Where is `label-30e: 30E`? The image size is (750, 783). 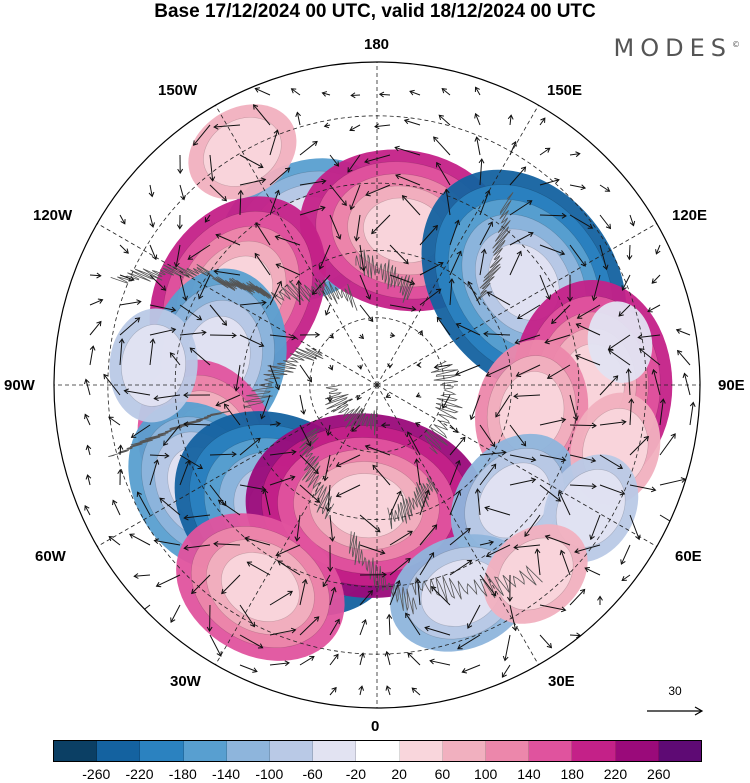 label-30e: 30E is located at coordinates (561, 681).